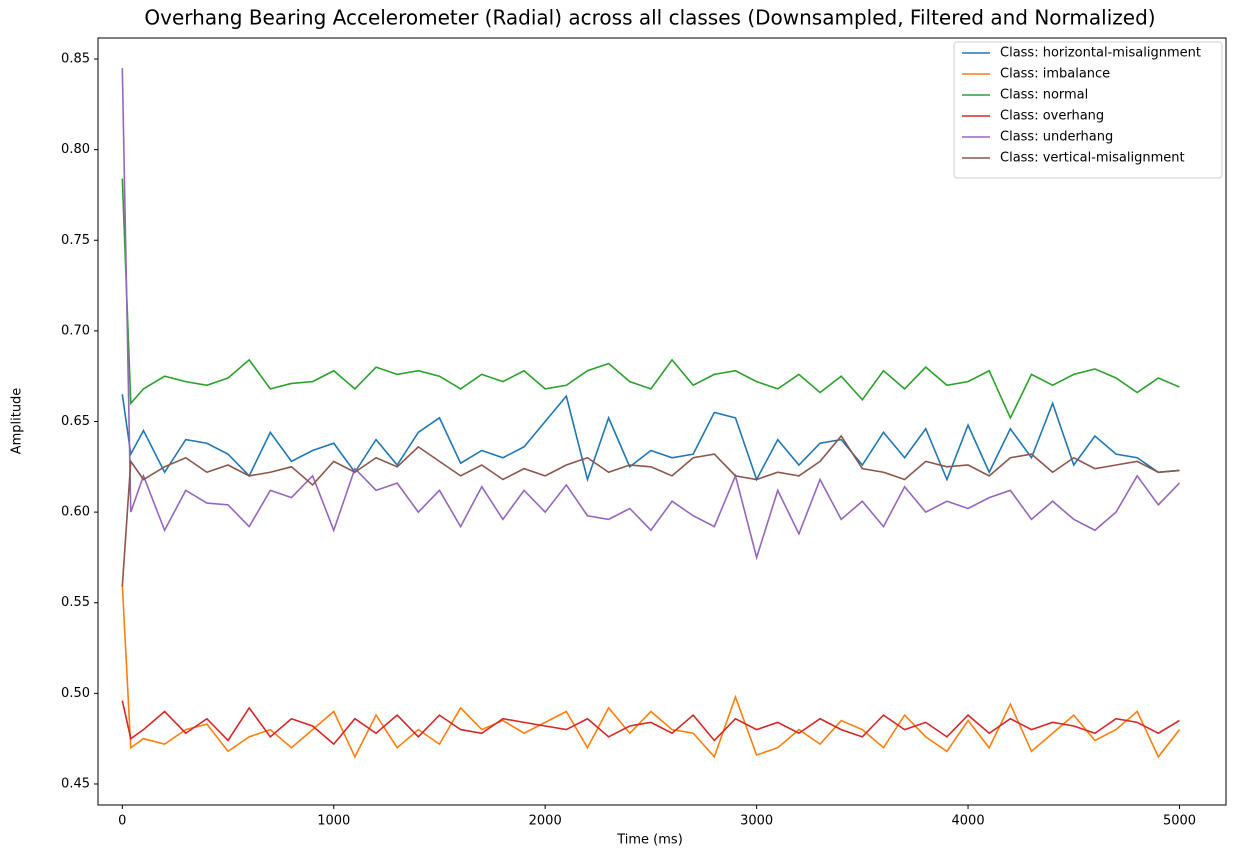 This screenshot has width=1242, height=861. Describe the element at coordinates (75, 602) in the screenshot. I see `y-tick-label: 0.55` at that location.